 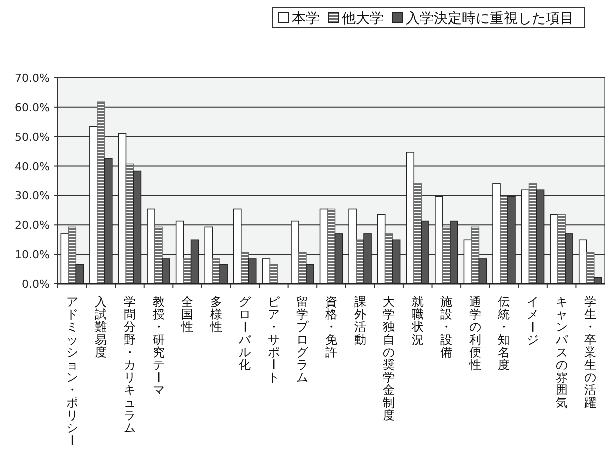 I want to click on x-tick-label: 留学プログラム, so click(x=302, y=340).